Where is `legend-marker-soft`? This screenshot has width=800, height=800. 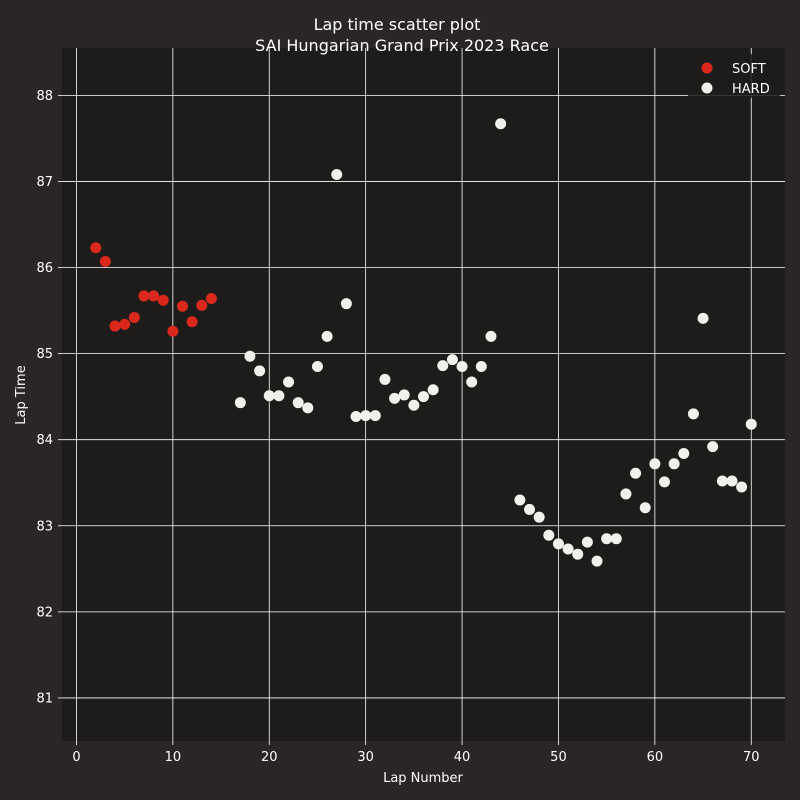
legend-marker-soft is located at coordinates (707, 68).